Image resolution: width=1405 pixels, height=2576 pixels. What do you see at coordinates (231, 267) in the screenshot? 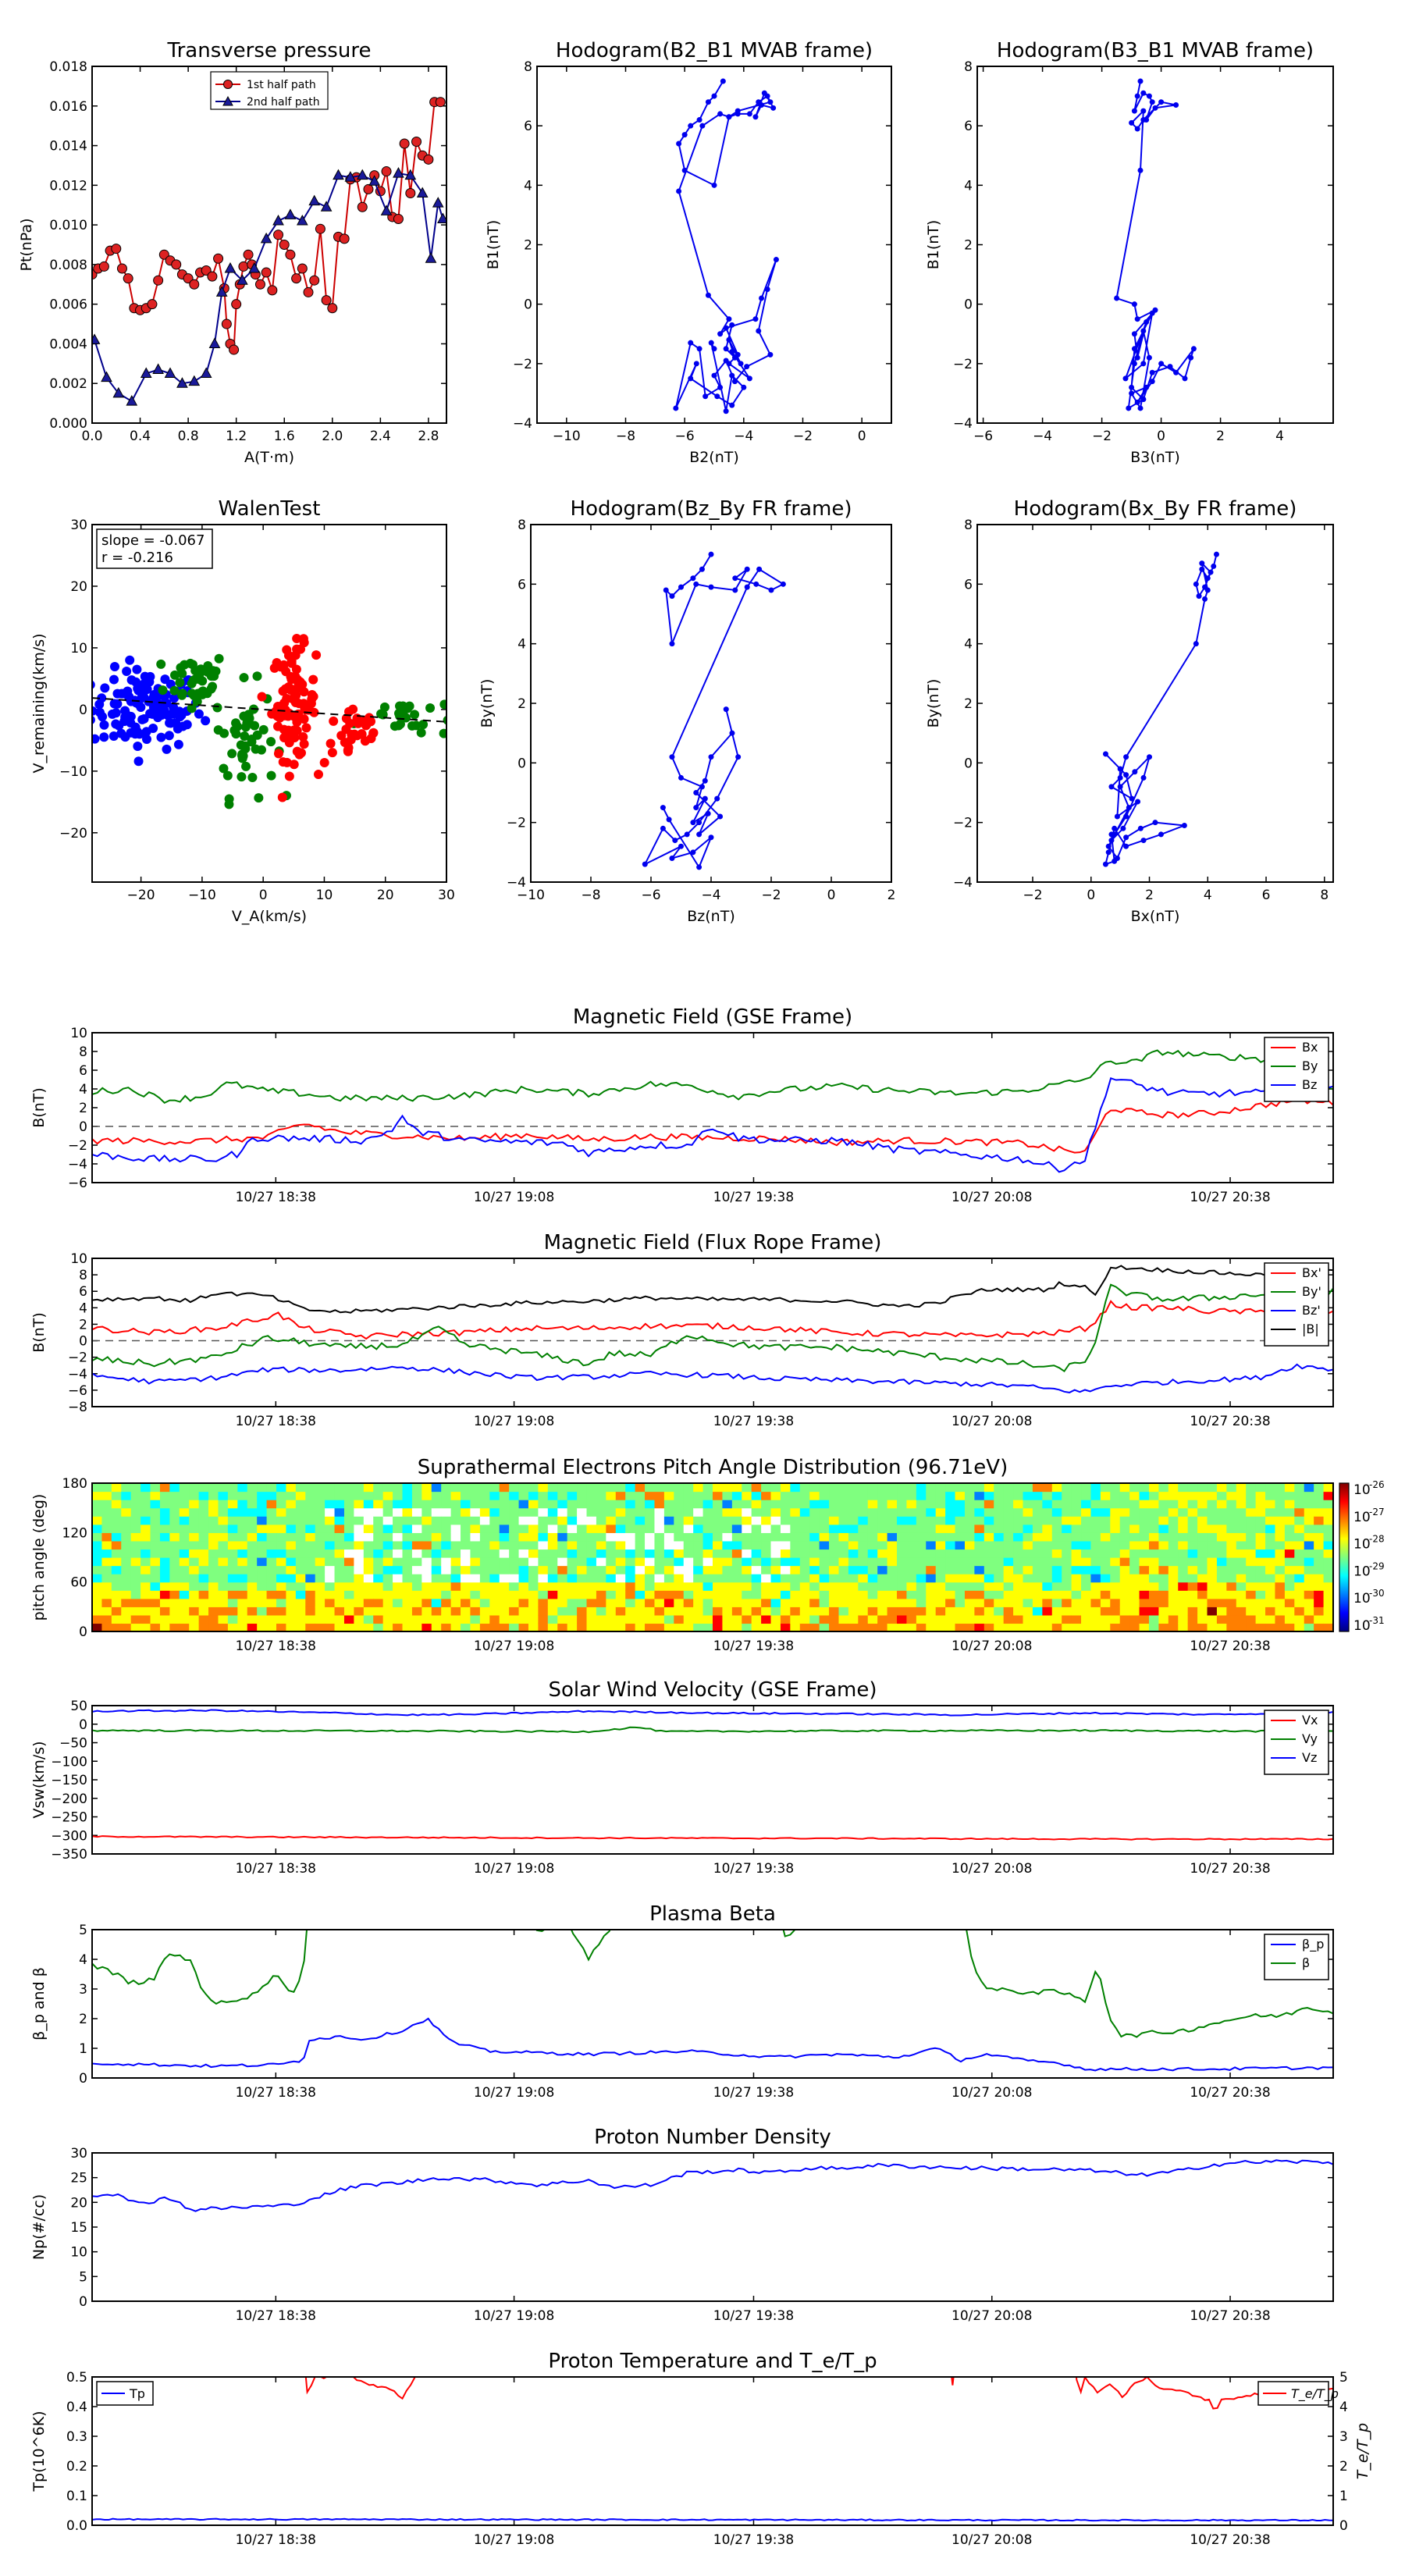
I see `tp-point-triangle` at bounding box center [231, 267].